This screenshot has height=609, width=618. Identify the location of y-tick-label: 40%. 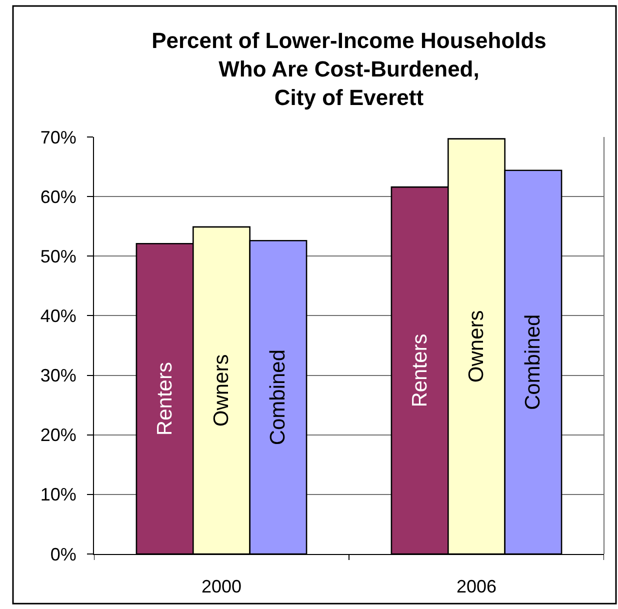
(58, 316).